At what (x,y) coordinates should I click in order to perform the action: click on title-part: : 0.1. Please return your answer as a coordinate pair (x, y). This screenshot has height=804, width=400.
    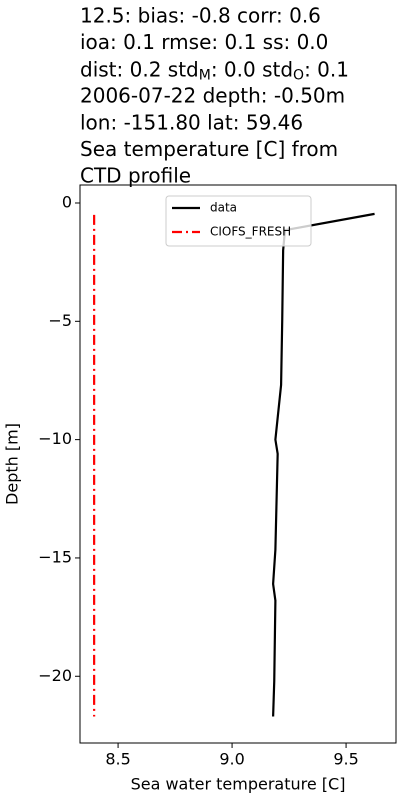
    Looking at the image, I should click on (326, 69).